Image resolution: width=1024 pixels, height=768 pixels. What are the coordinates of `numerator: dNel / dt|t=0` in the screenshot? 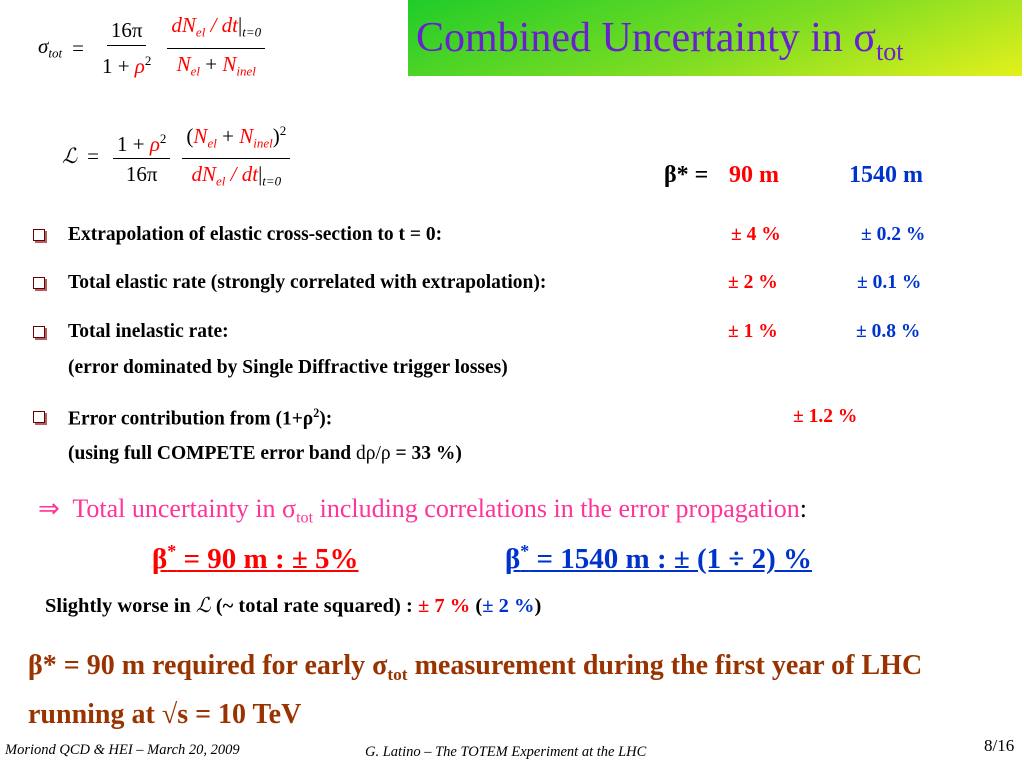 It's located at (216, 29).